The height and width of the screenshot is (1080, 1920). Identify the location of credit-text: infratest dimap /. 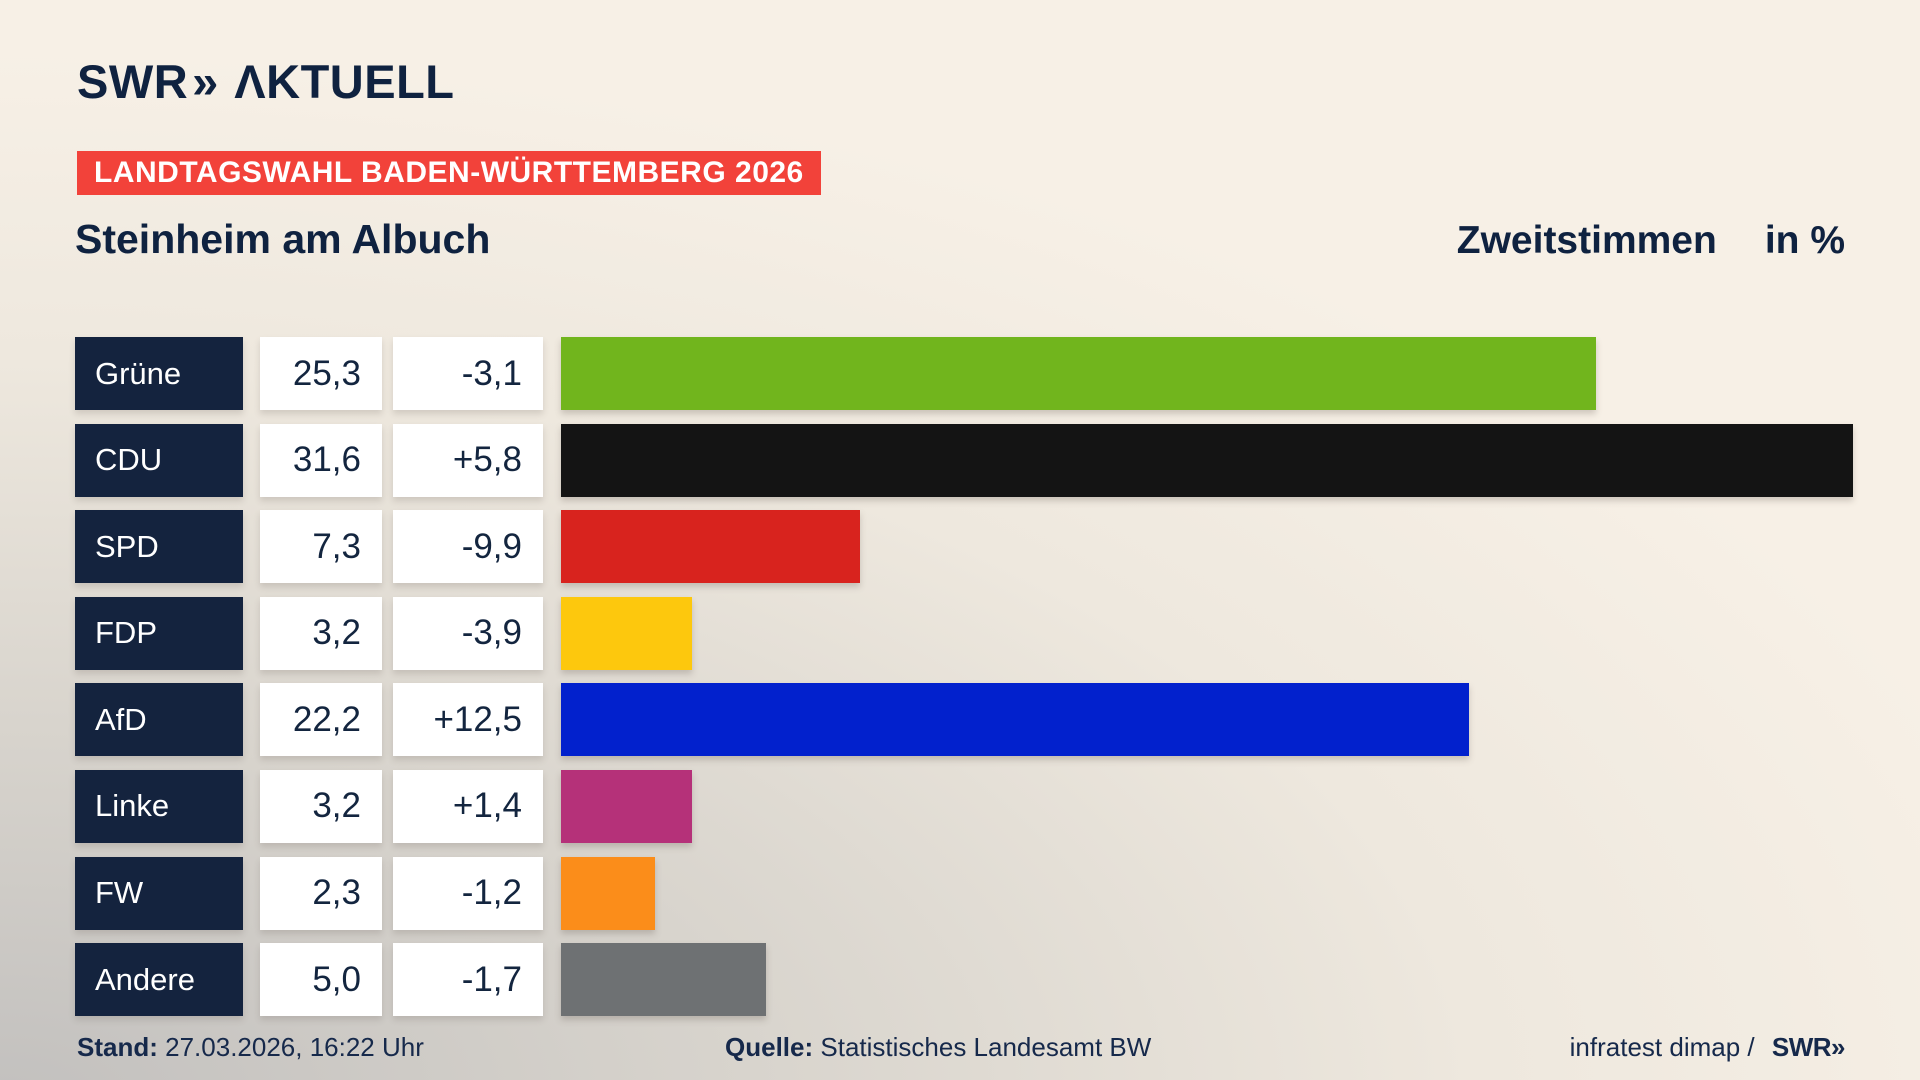
(1662, 1047).